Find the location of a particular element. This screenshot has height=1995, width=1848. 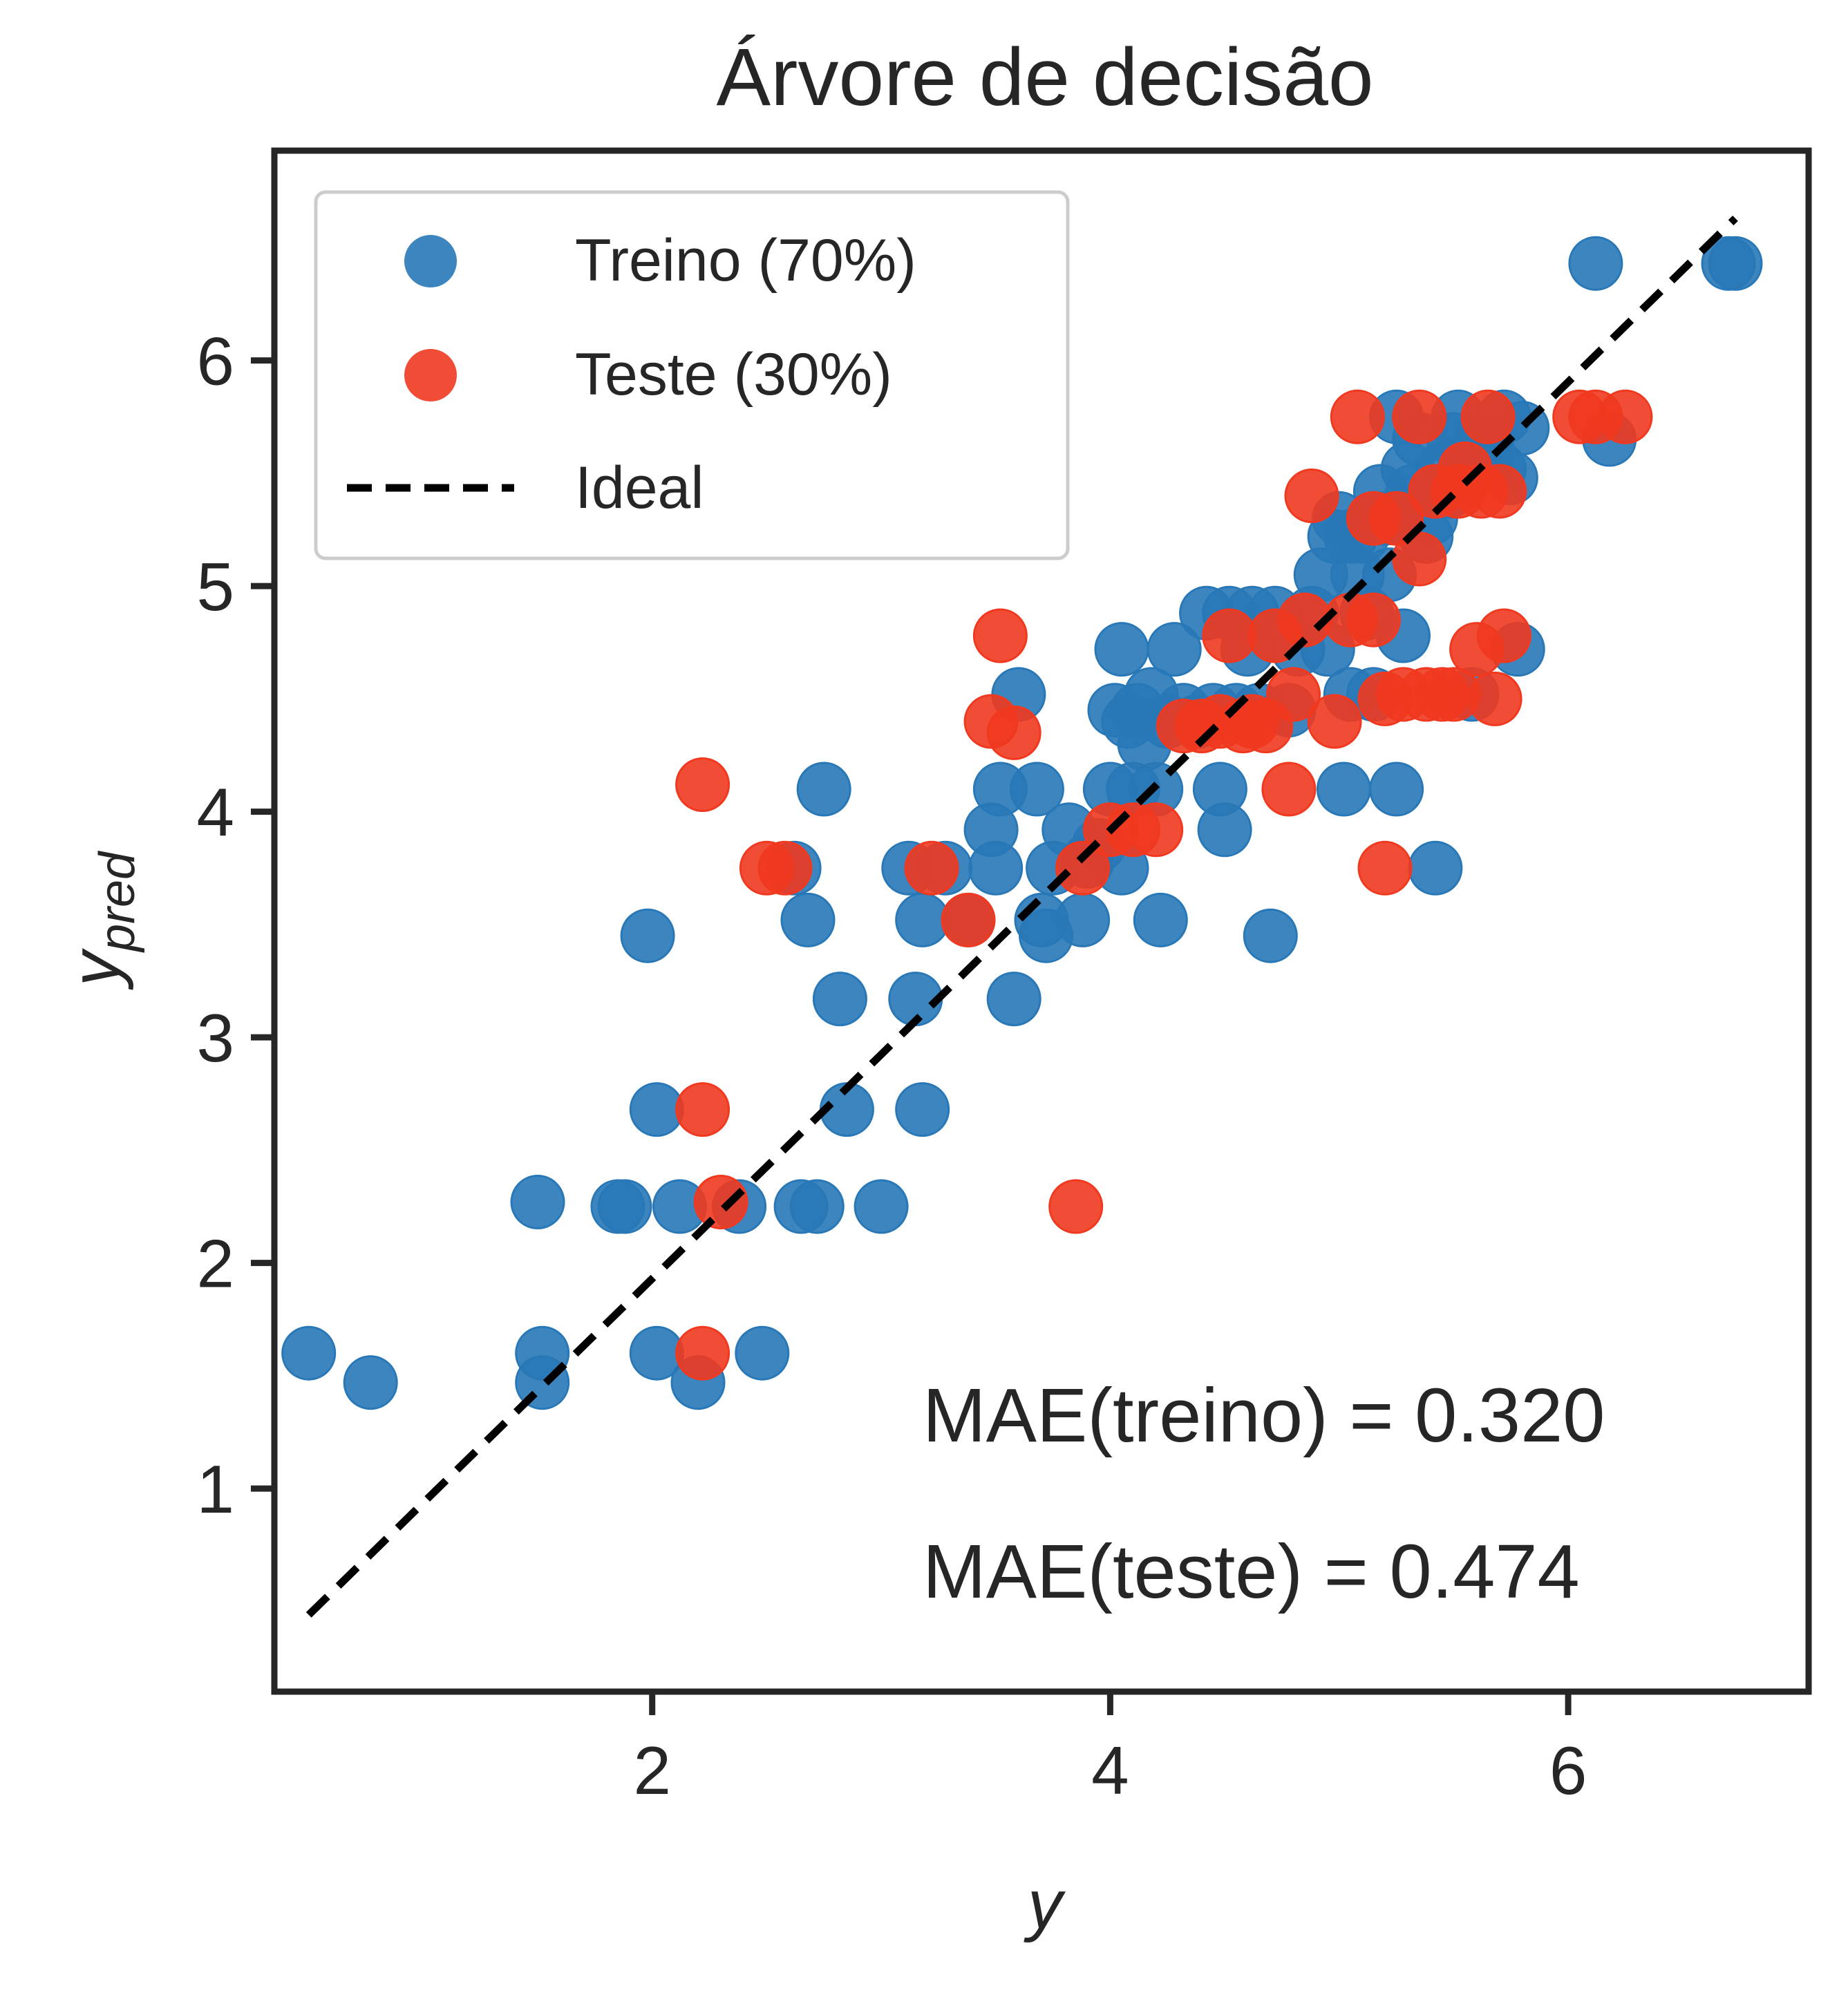

x-axis-ticks: 2 4 6 is located at coordinates (1110, 1750).